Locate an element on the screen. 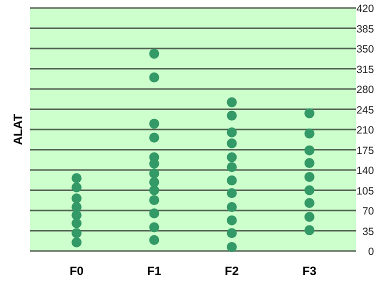  y-tick-label: 280 is located at coordinates (365, 90).